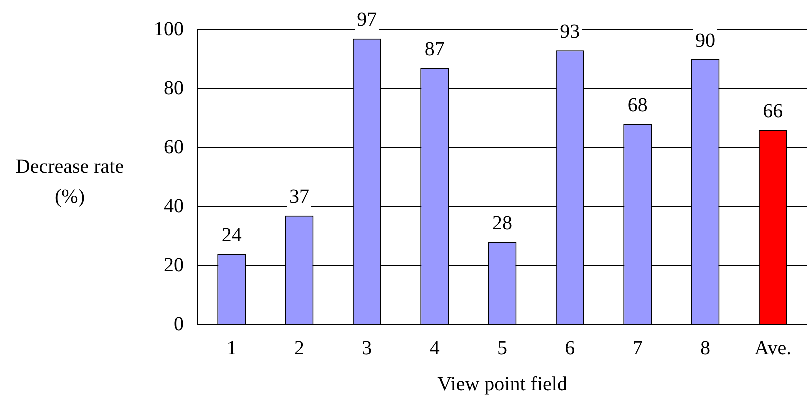  I want to click on data-label: 97, so click(367, 20).